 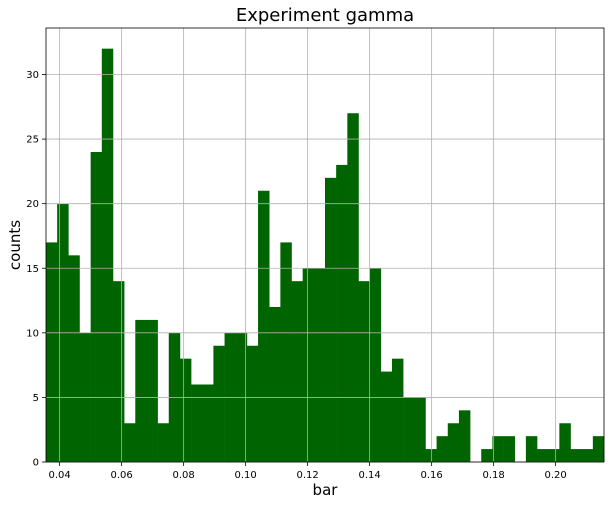 What do you see at coordinates (246, 475) in the screenshot?
I see `x-tick-label: 0.10` at bounding box center [246, 475].